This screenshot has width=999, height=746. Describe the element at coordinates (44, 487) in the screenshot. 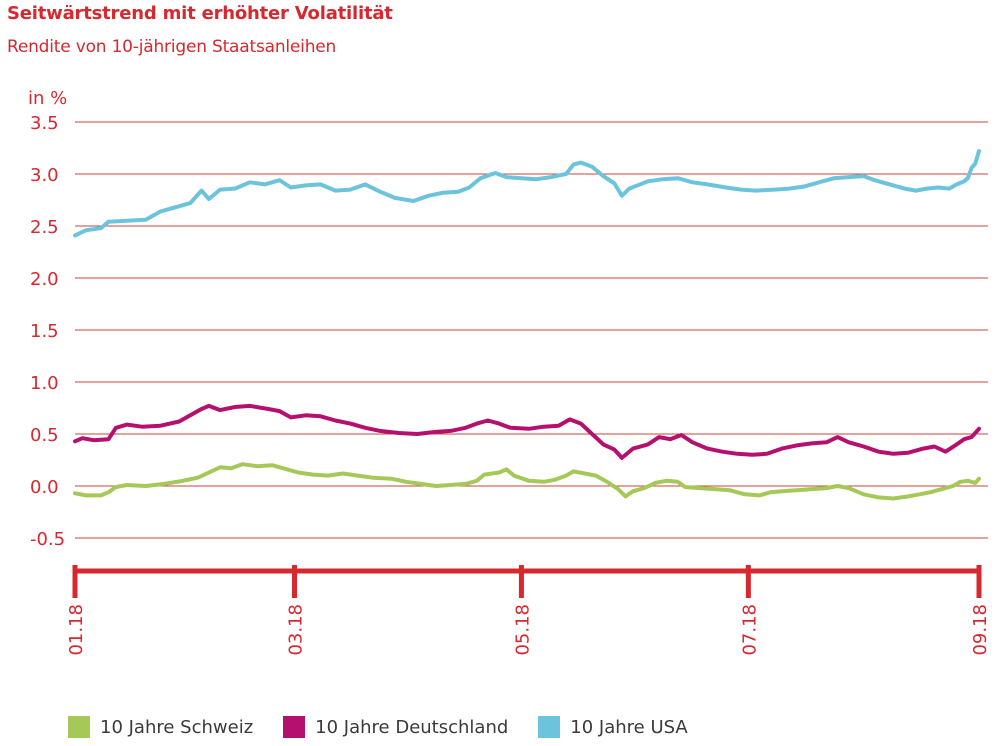

I see `y-tick-label: 0.0` at that location.